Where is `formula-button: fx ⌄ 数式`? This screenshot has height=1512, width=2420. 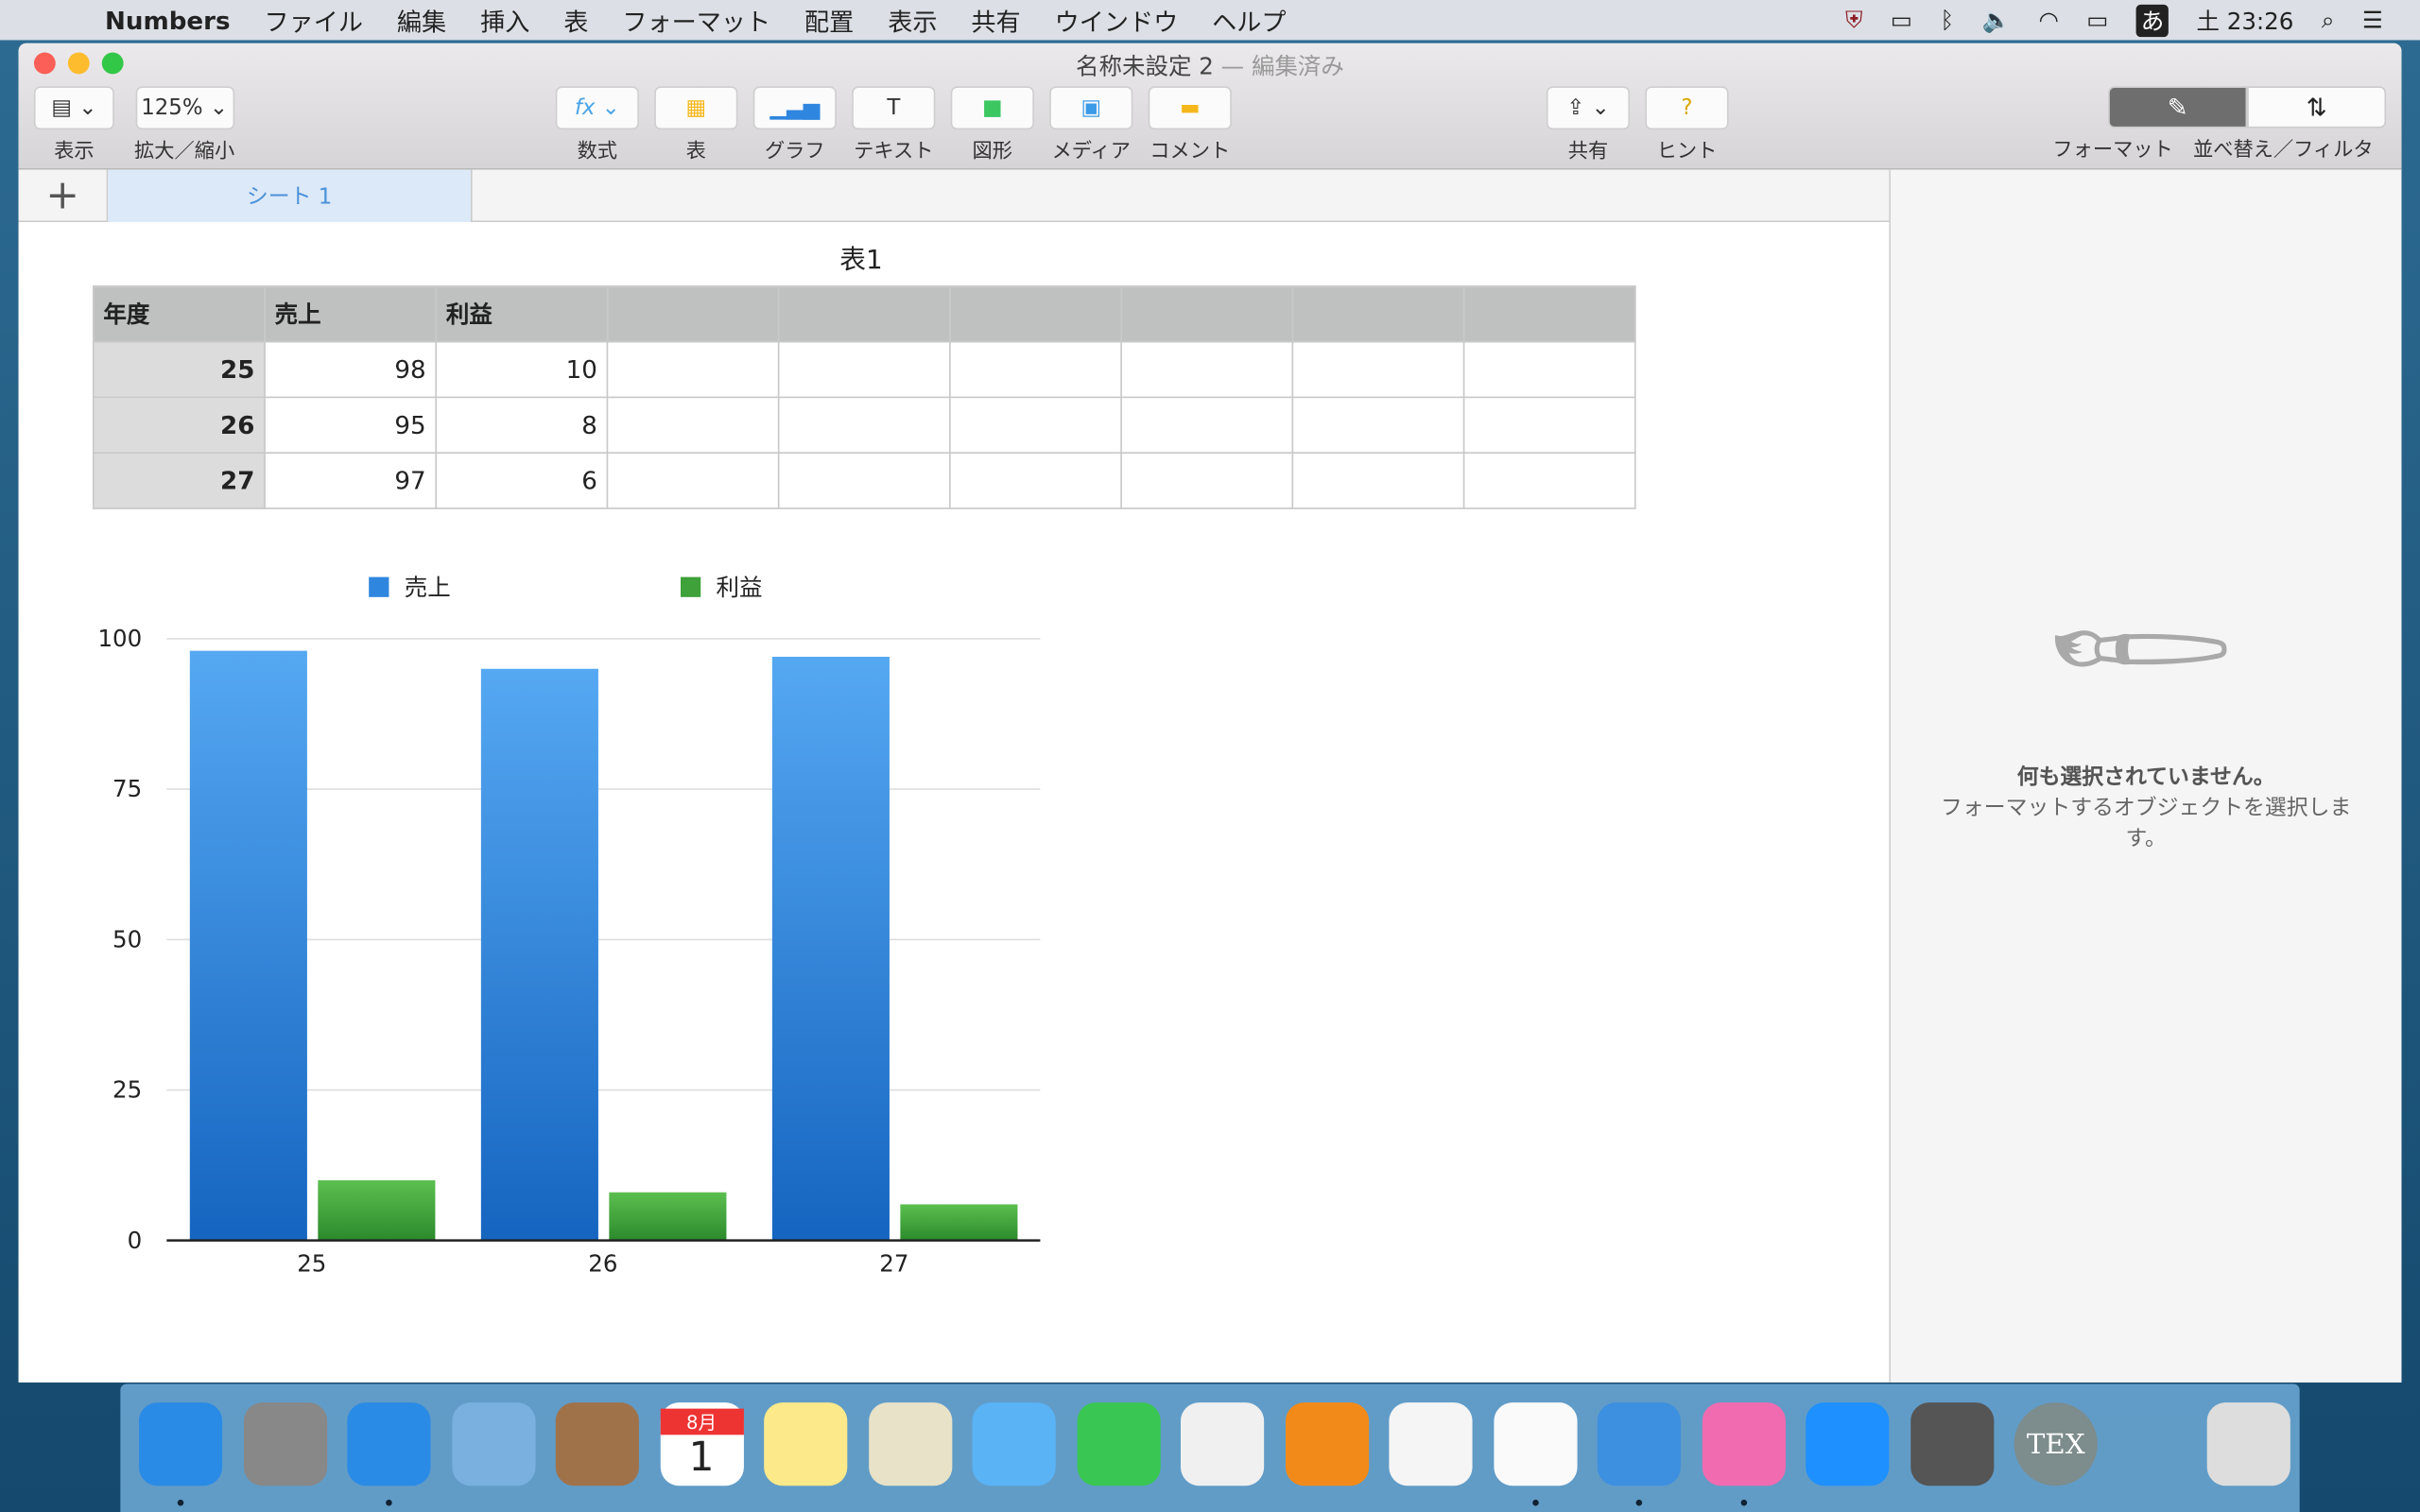
formula-button: fx ⌄ 数式 is located at coordinates (597, 124).